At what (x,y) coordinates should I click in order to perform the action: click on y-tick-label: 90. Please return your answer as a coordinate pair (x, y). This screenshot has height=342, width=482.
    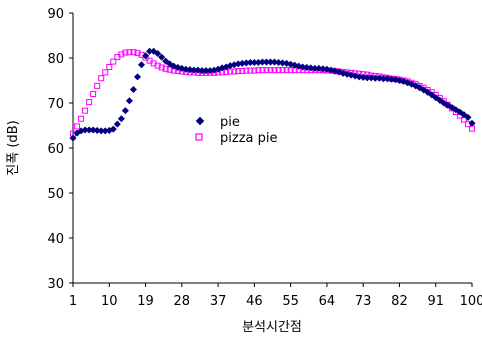
    Looking at the image, I should click on (55, 14).